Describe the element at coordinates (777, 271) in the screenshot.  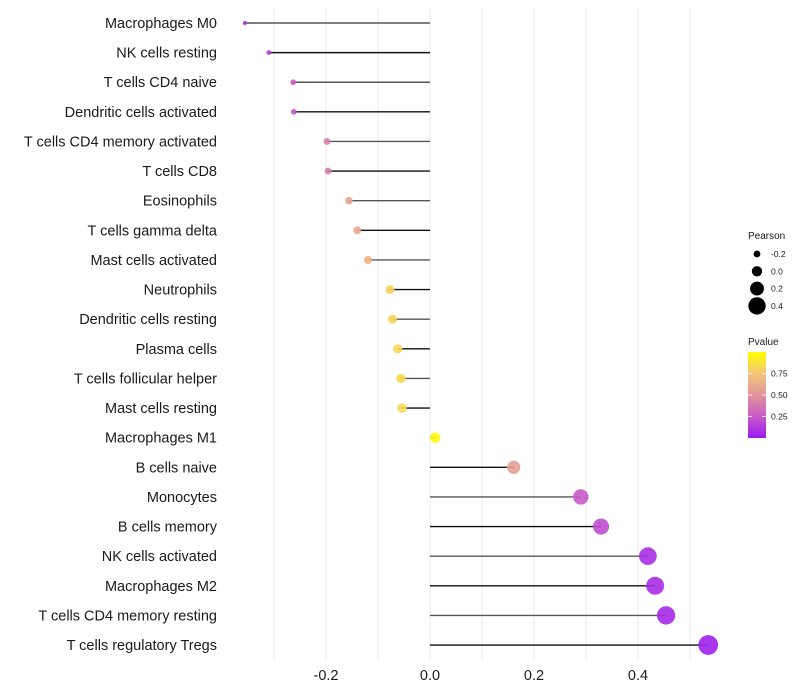
I see `legend-size-label: 0.0` at that location.